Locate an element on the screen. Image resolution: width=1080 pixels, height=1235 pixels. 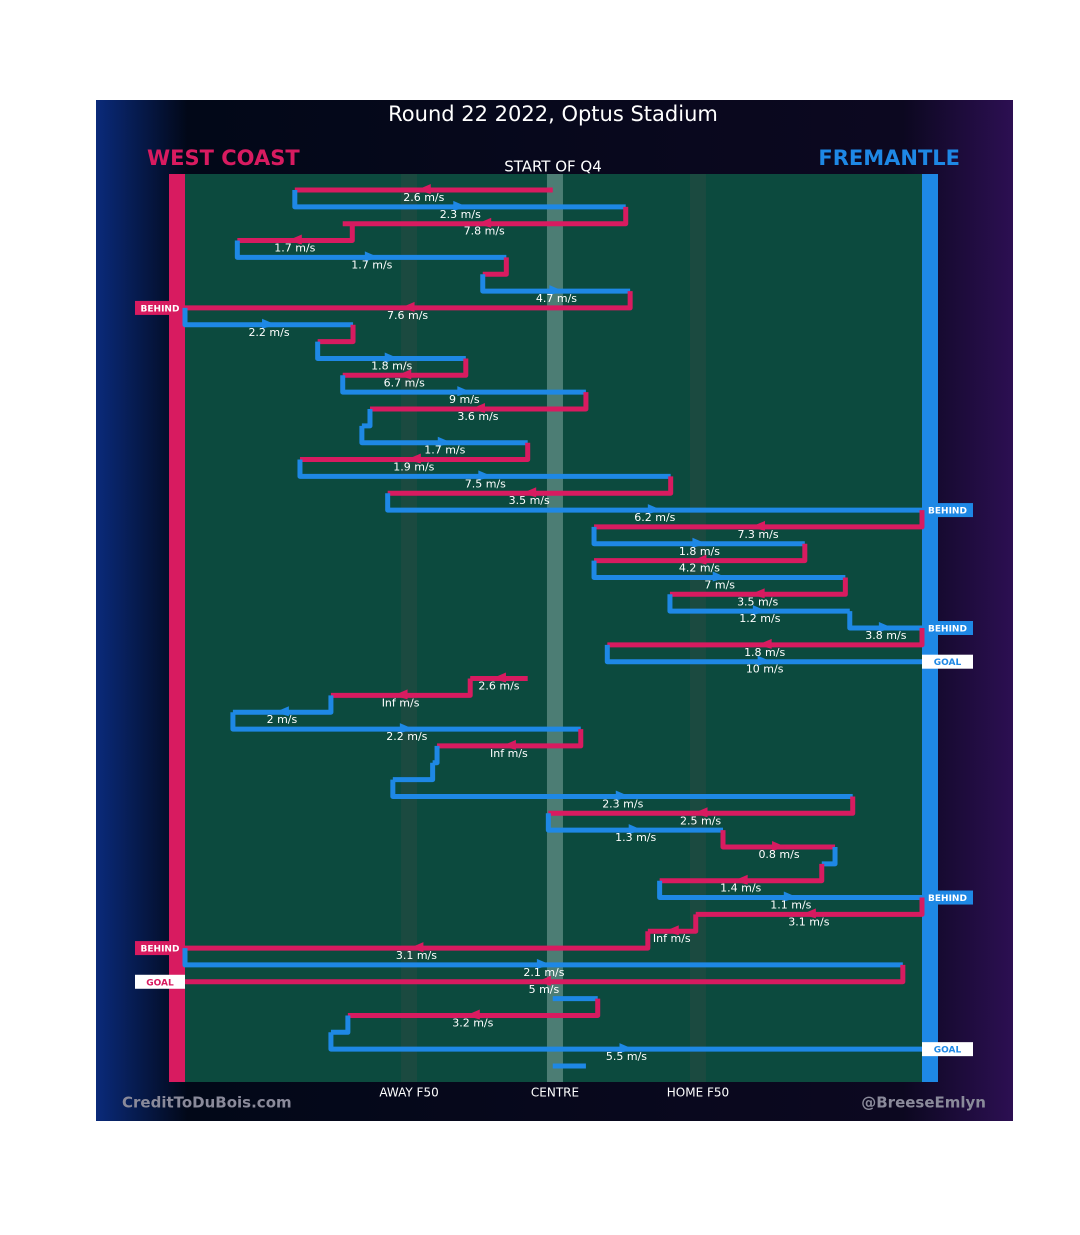
speed-label: 1.3 m/s is located at coordinates (635, 837).